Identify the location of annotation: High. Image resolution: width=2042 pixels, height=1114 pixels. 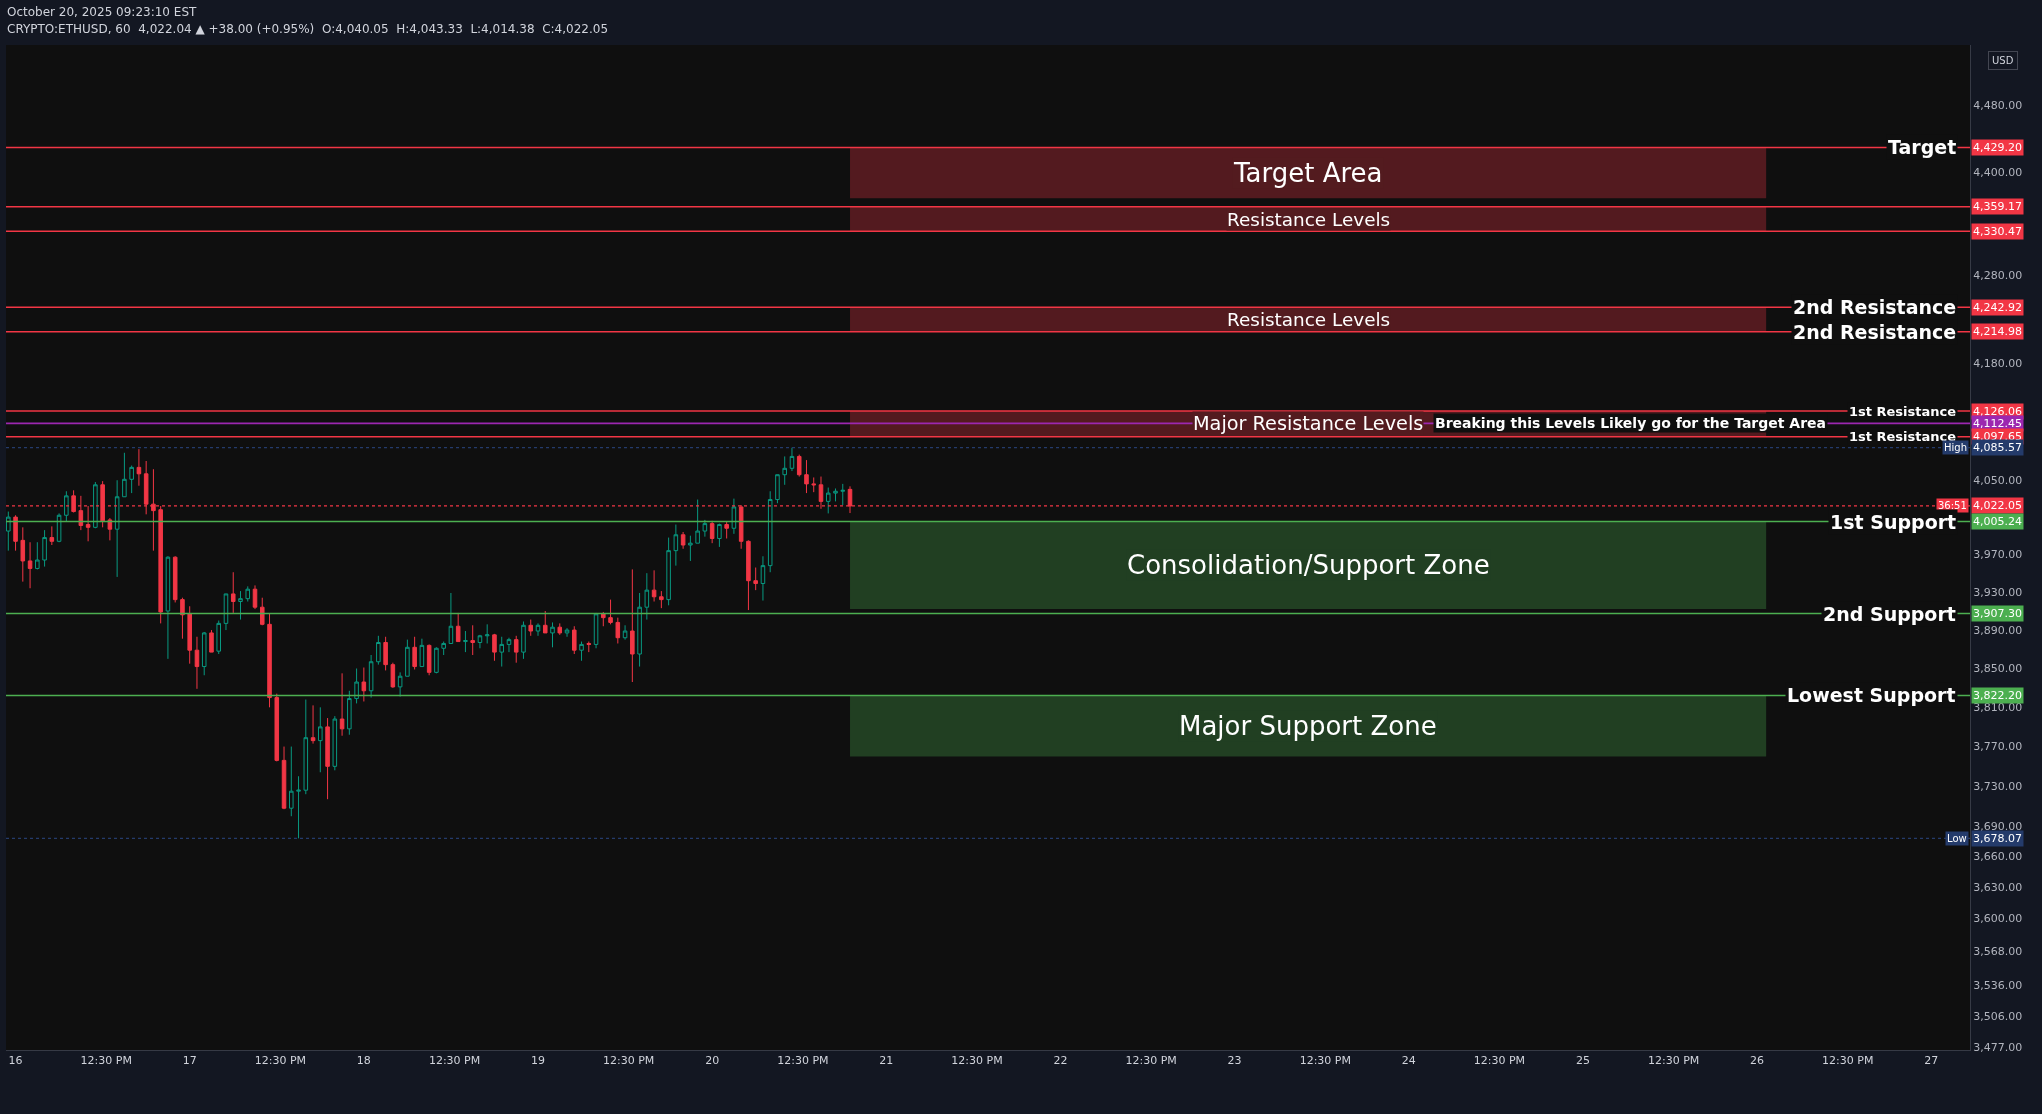
(1955, 447).